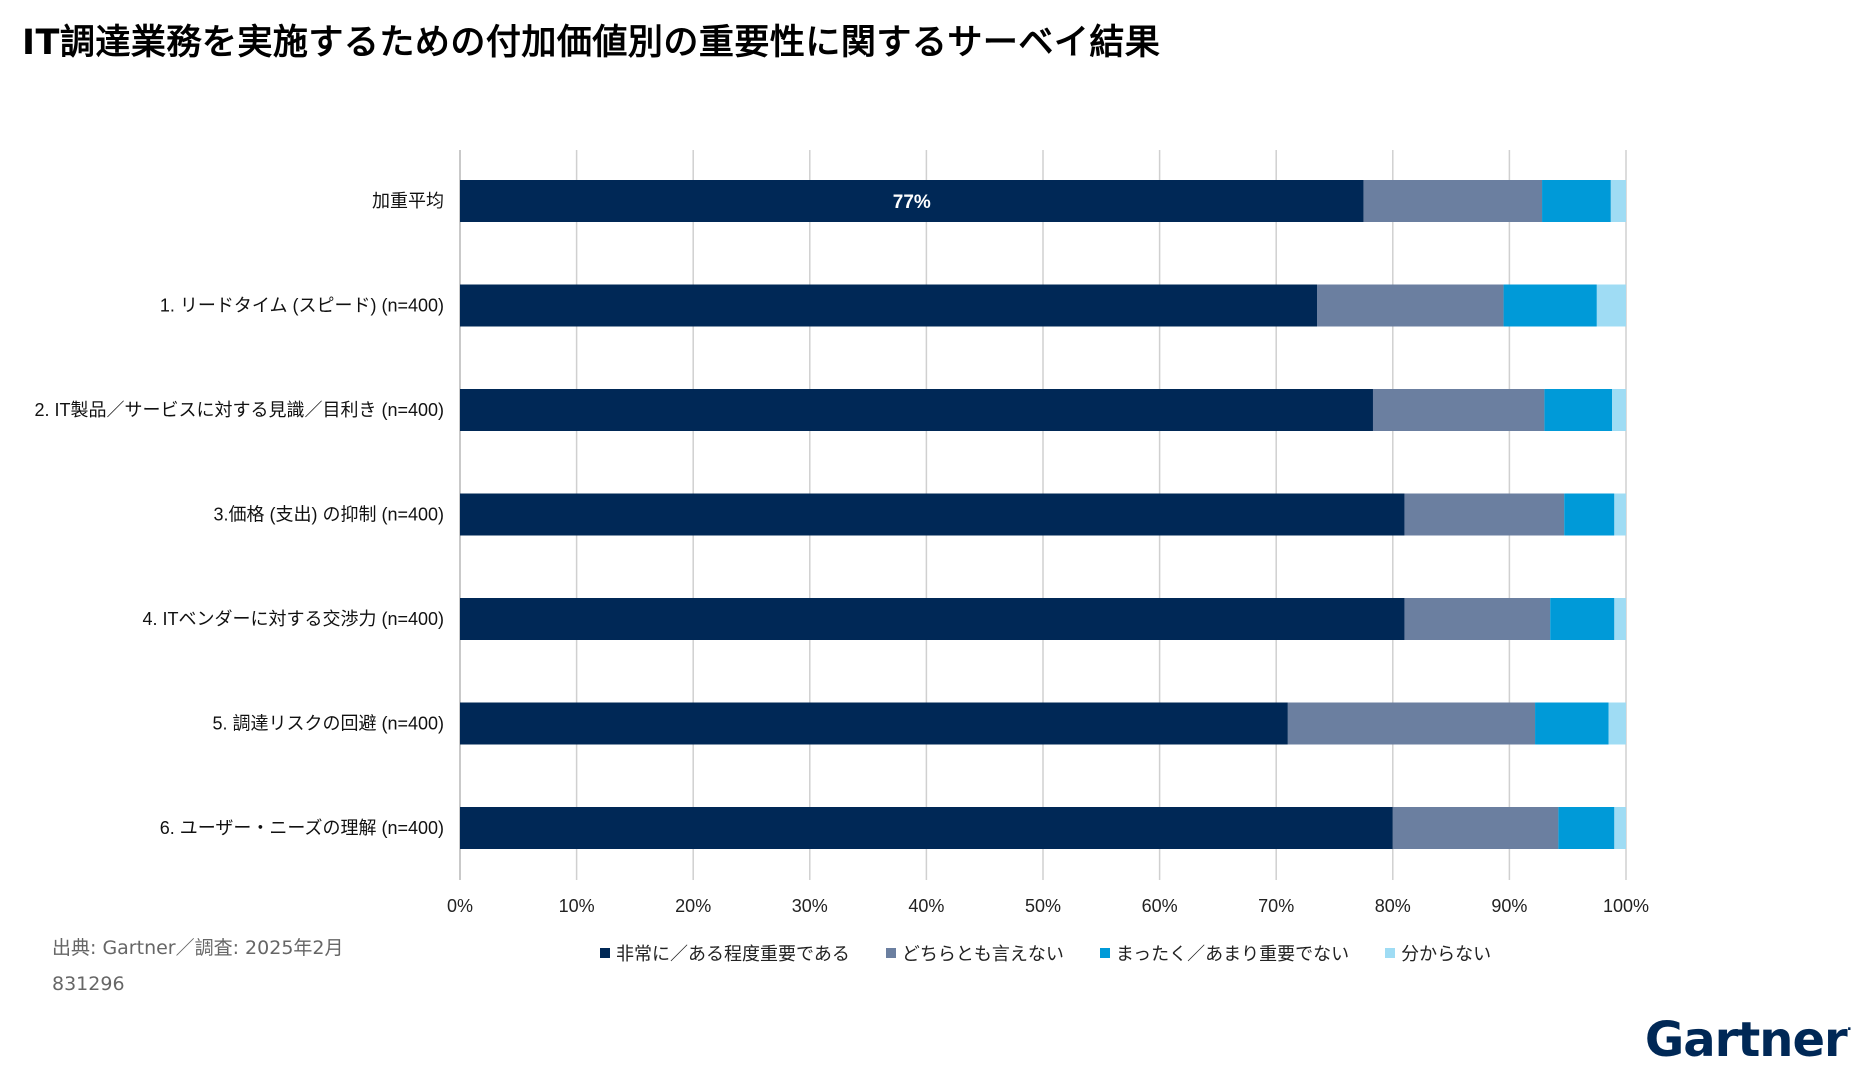 The height and width of the screenshot is (1073, 1873). What do you see at coordinates (591, 43) in the screenshot?
I see `chart-title: IT調達業務を実施するための付加価値別の重要性に関するサーベイ結果` at bounding box center [591, 43].